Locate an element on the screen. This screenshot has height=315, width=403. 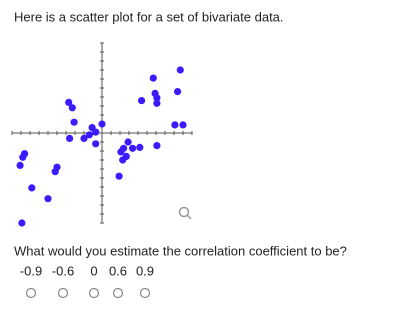
option-label: -0.9 is located at coordinates (31, 270).